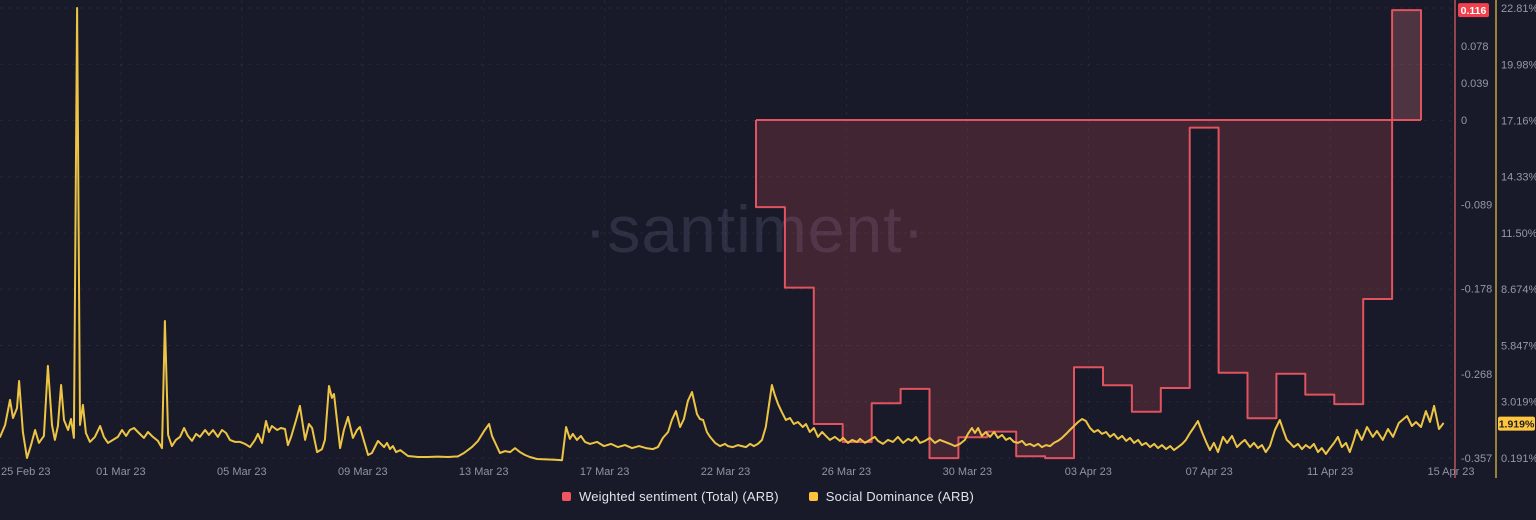 This screenshot has height=520, width=1536. I want to click on x-axis-tick-label: 05 Mar 23, so click(242, 472).